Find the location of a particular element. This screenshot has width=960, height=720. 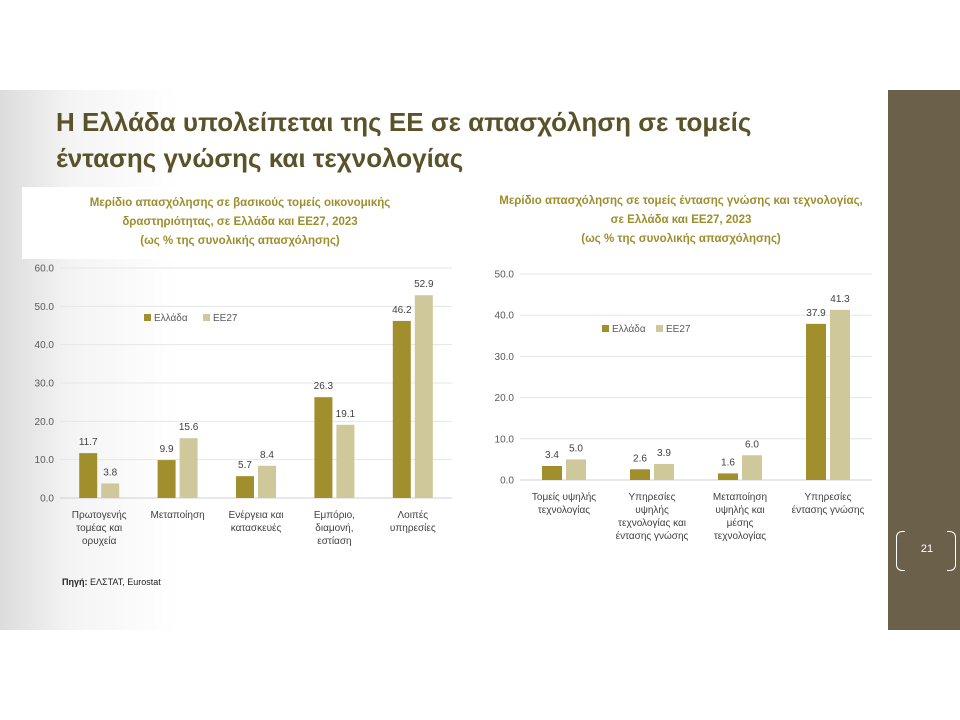

left-chart-data-label: 46.2 is located at coordinates (402, 310).